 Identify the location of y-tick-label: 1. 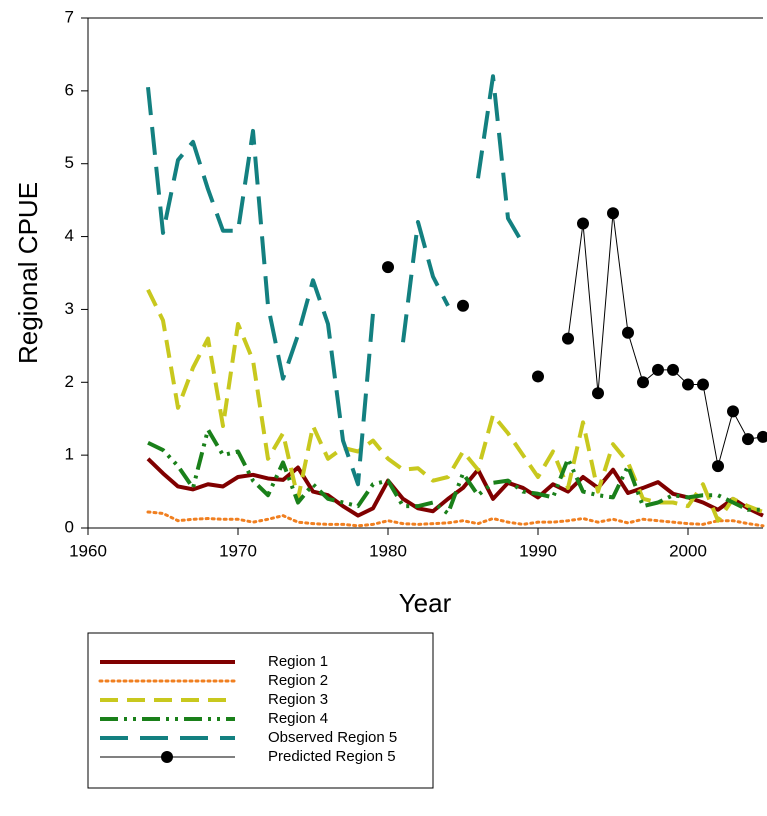
(69, 454).